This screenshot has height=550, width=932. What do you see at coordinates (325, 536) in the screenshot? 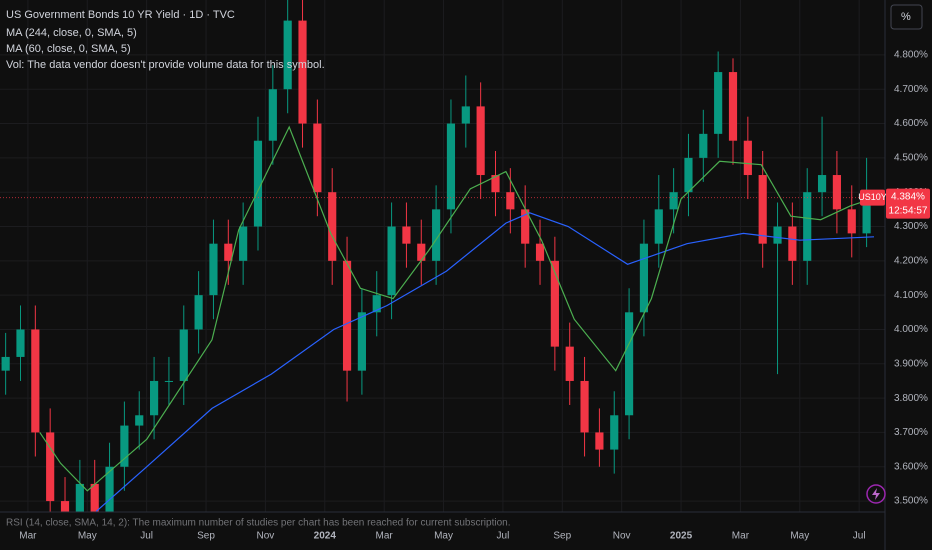
I see `x-tick-label: 2024` at bounding box center [325, 536].